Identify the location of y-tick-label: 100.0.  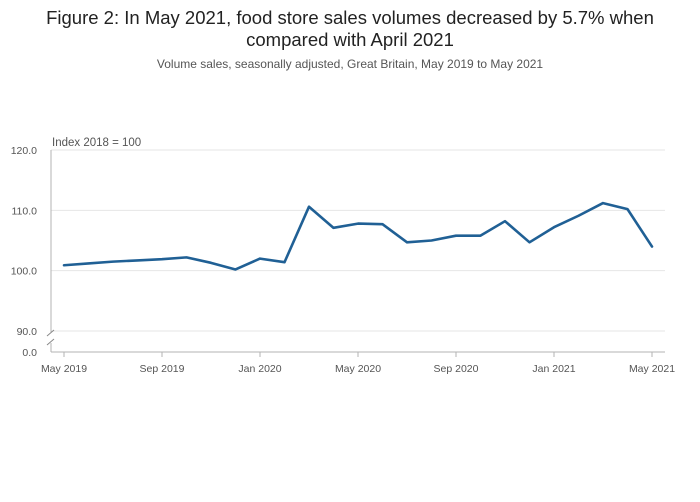
(24, 272).